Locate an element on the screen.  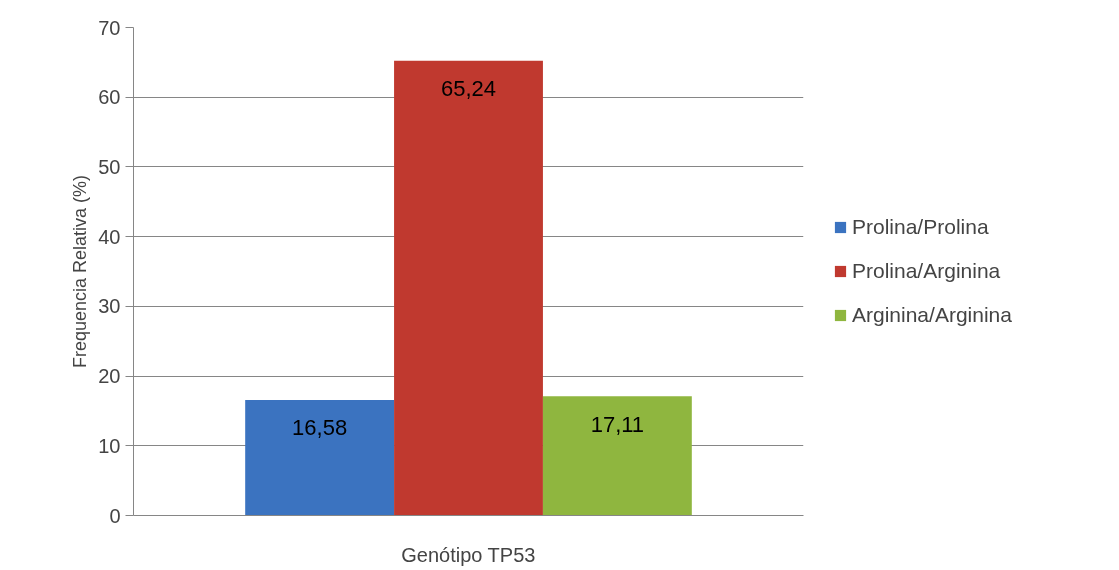
y-tick-label: 60 is located at coordinates (109, 97).